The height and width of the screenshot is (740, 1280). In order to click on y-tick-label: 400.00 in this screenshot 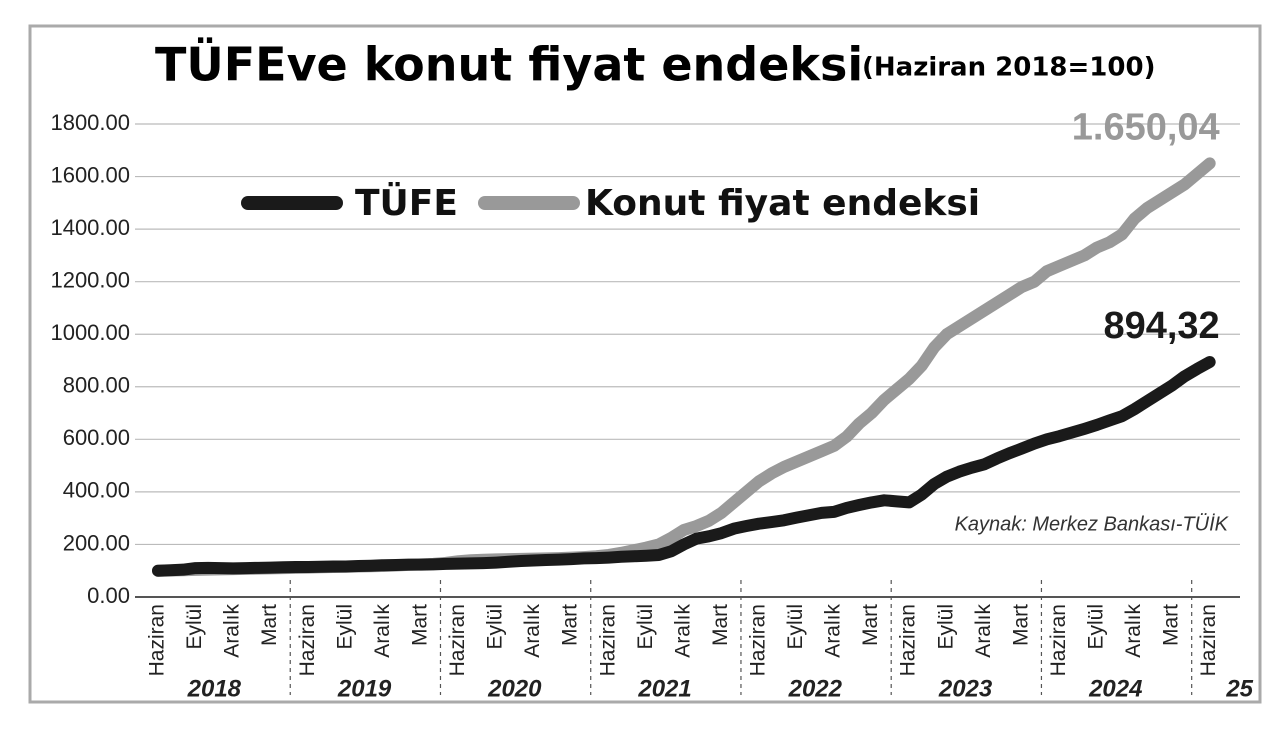, I will do `click(96, 490)`.